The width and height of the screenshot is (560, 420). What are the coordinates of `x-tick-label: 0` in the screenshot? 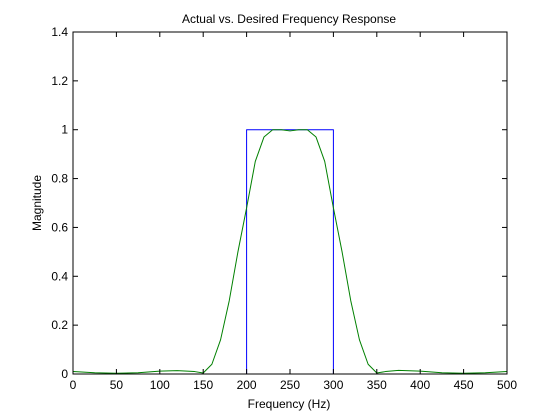 It's located at (73, 385).